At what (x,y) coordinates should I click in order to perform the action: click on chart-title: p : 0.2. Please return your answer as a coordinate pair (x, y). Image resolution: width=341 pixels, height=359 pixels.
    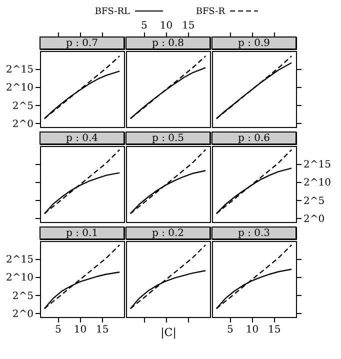
    Looking at the image, I should click on (168, 233).